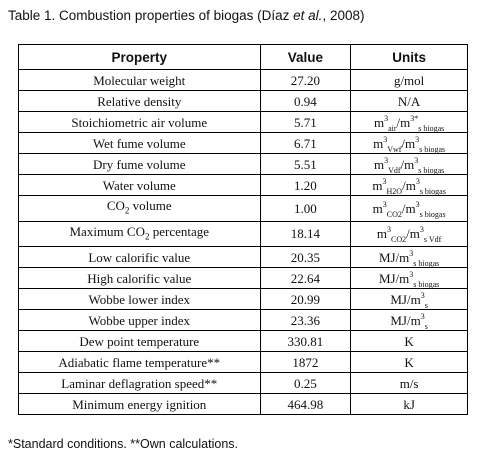 This screenshot has width=484, height=471. Describe the element at coordinates (305, 362) in the screenshot. I see `value-cell: 1872` at that location.